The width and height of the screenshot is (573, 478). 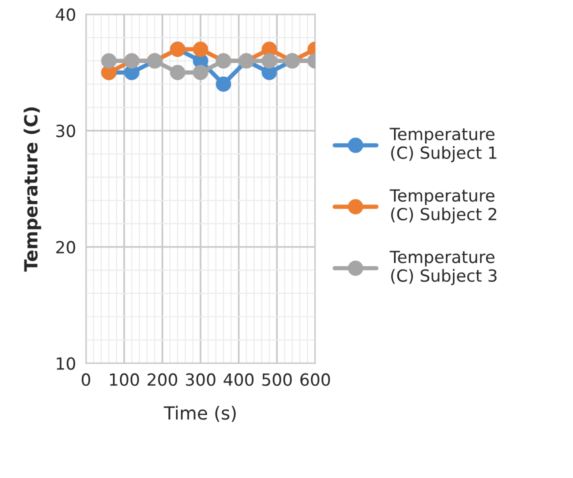 I want to click on x-tick-label: 300, so click(x=201, y=379).